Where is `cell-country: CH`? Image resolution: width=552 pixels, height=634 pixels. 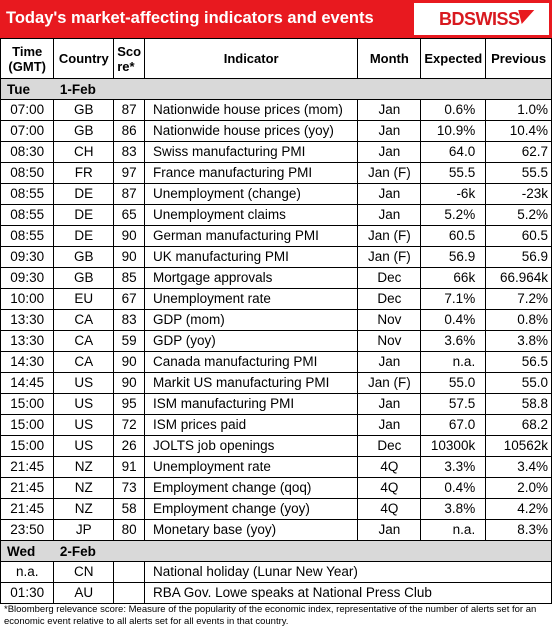
cell-country: CH is located at coordinates (84, 152).